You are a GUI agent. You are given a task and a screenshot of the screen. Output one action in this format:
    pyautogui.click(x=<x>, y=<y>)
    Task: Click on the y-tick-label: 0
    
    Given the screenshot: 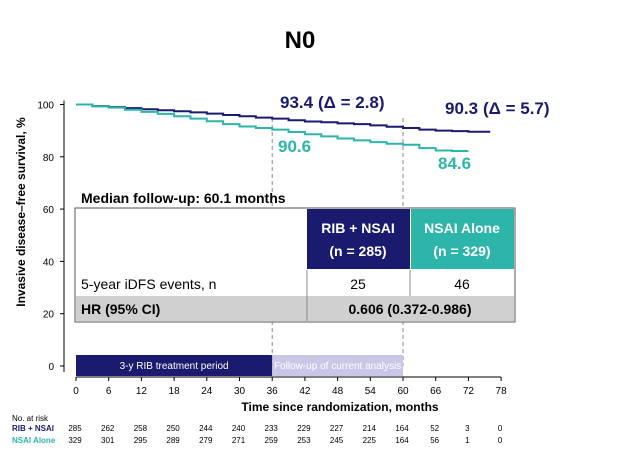 What is the action you would take?
    pyautogui.click(x=51, y=367)
    